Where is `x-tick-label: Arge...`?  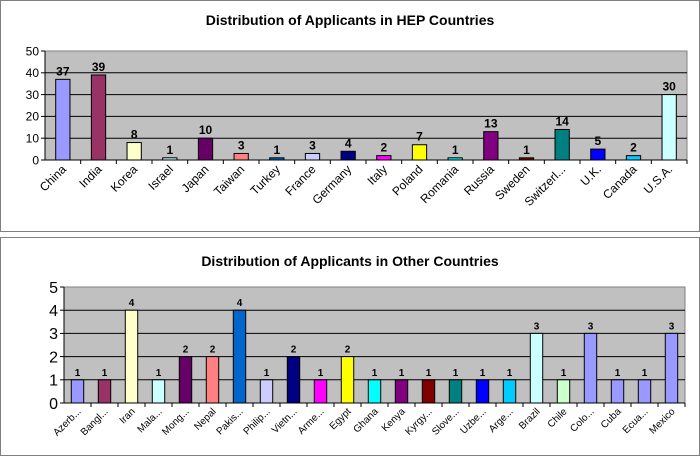
x-tick-label: Arge... is located at coordinates (501, 420).